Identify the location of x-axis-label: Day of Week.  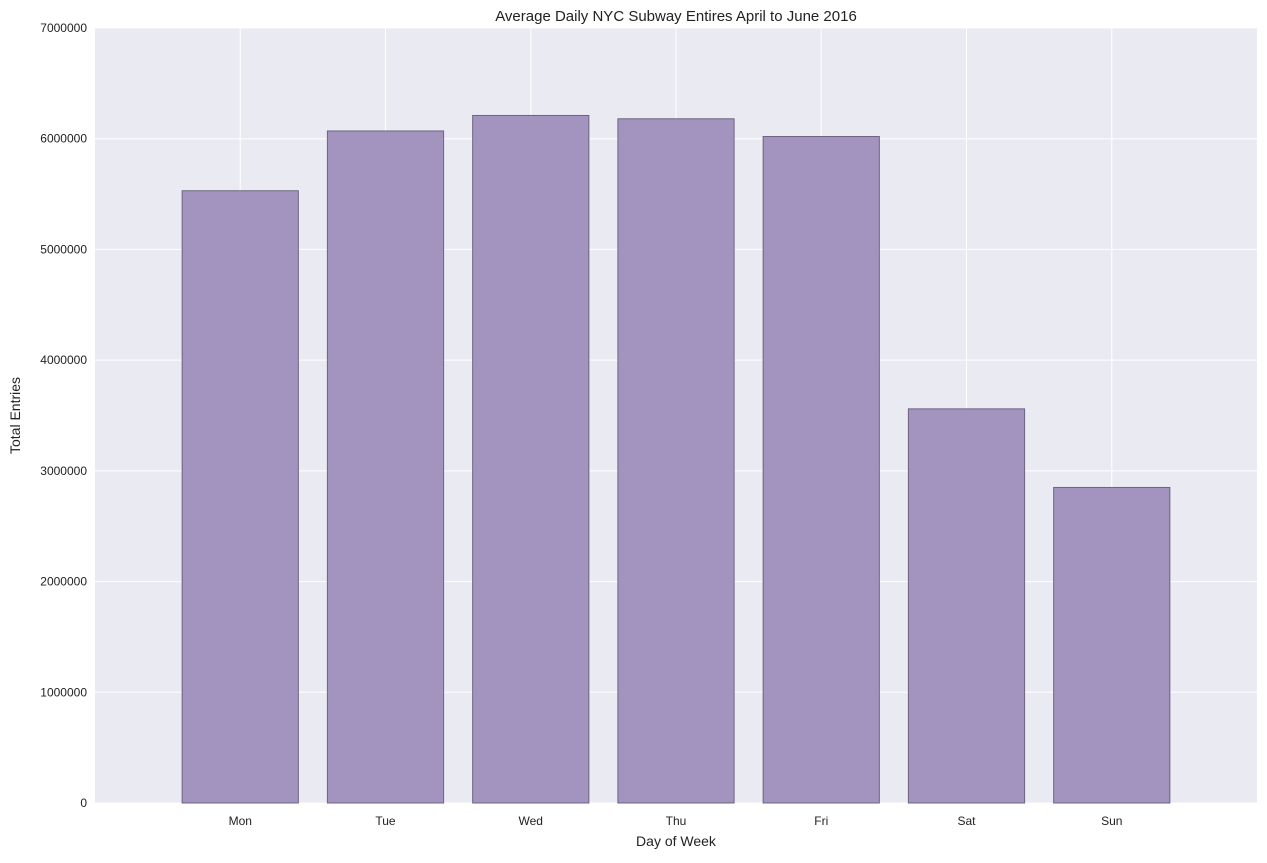
(676, 841).